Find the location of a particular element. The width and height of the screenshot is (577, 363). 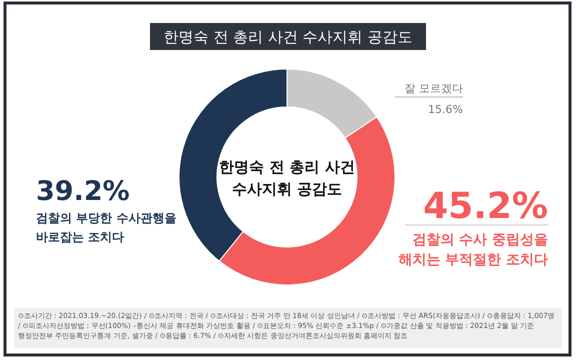

slice-label: 검찰의 부당한 수사관행을 바로잡는 조치다 is located at coordinates (106, 227).